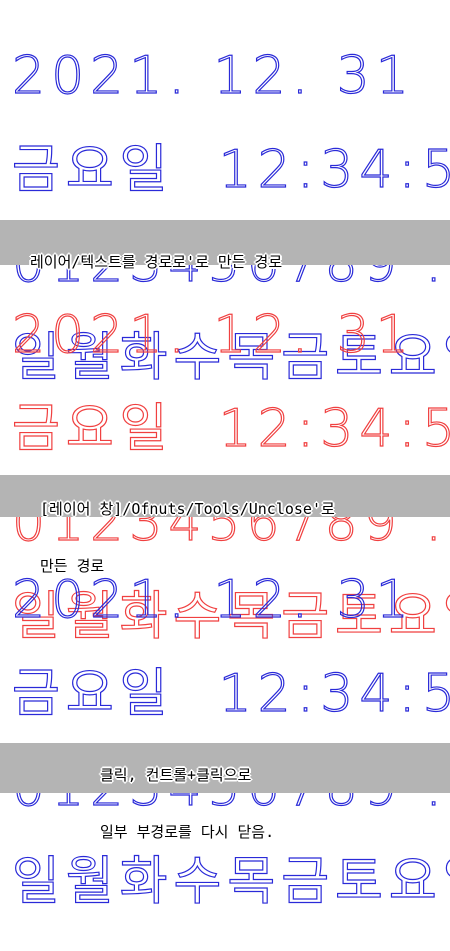 The height and width of the screenshot is (951, 450). I want to click on caption-text: 레이어/텍스트를 경로로'로 만든 경로, so click(156, 262).